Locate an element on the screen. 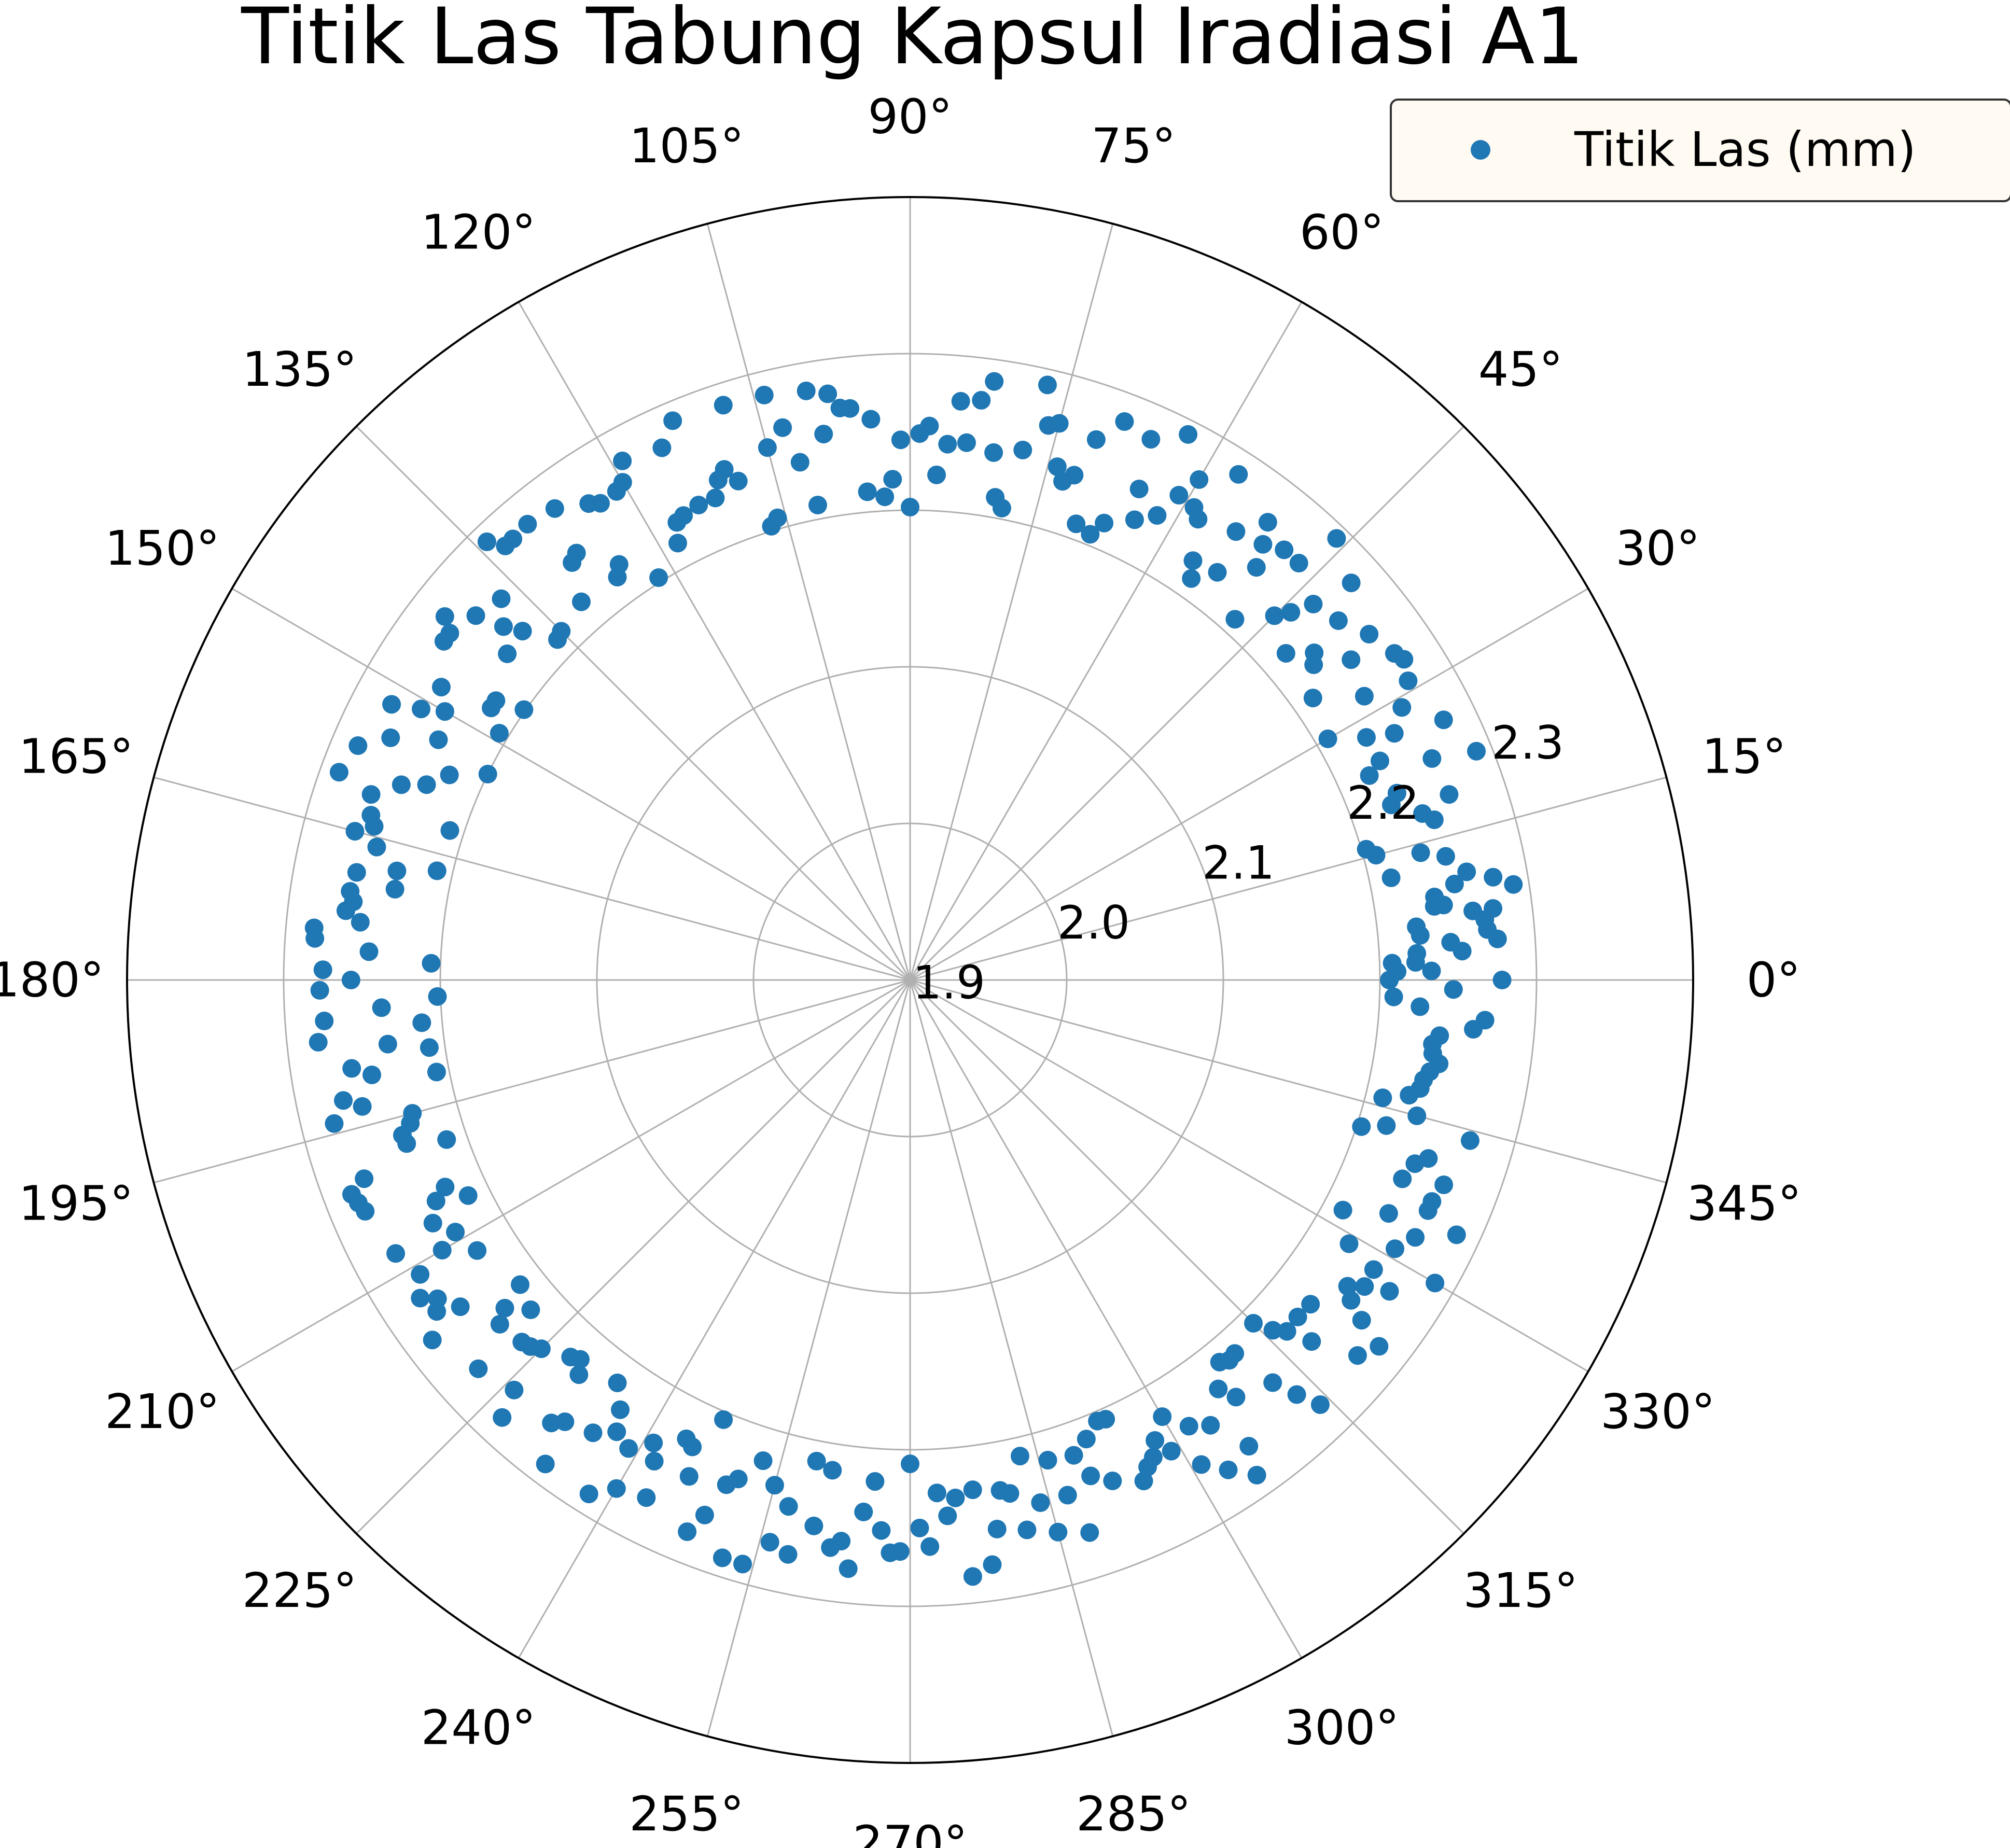  angle-tick-label: 60° is located at coordinates (1342, 232).